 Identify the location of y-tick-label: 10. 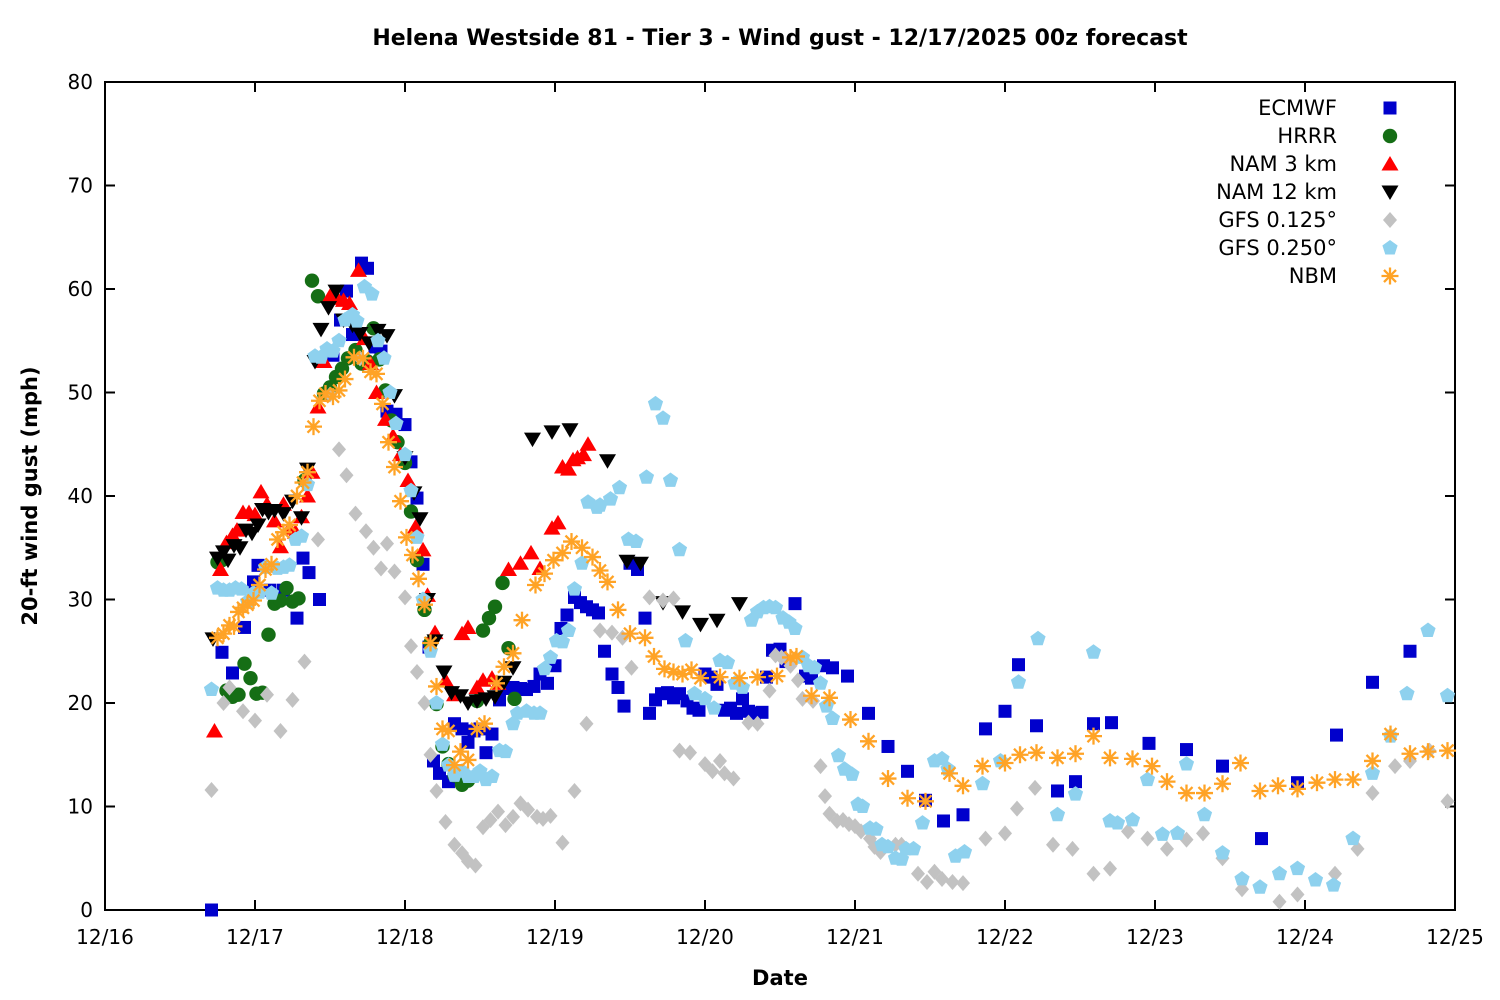
(80, 807).